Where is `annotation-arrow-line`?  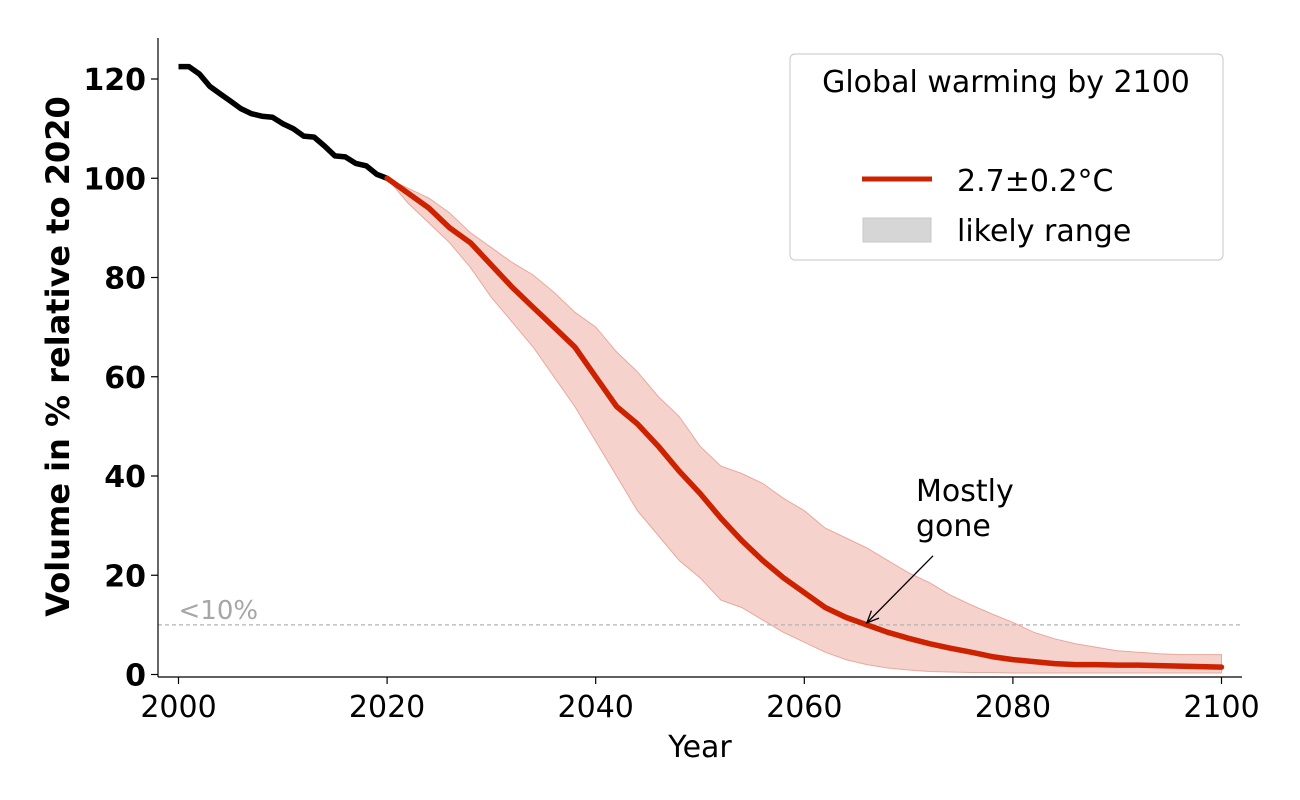
annotation-arrow-line is located at coordinates (900, 589).